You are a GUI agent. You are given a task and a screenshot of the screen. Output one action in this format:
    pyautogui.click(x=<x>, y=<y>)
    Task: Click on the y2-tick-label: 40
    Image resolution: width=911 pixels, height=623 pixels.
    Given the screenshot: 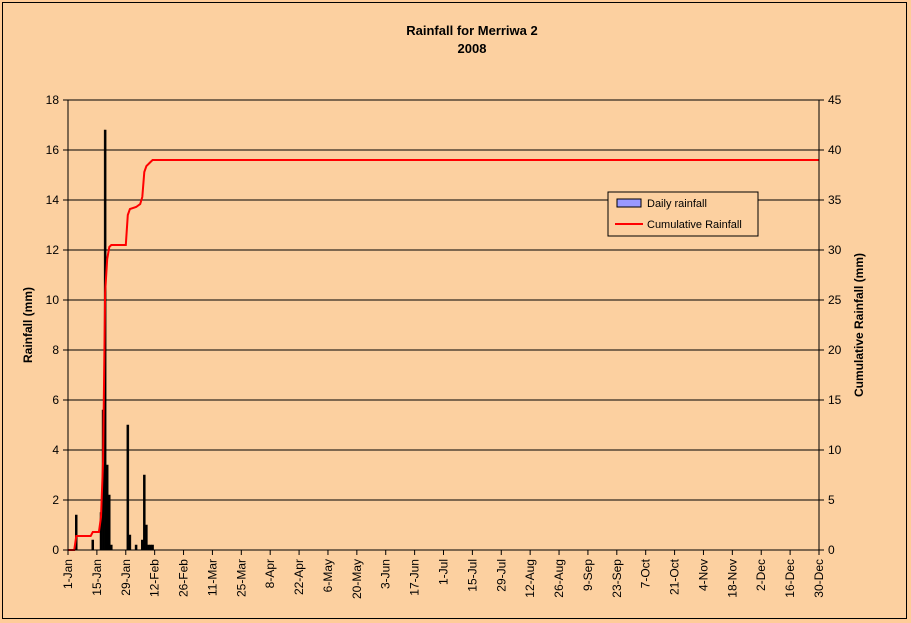 What is the action you would take?
    pyautogui.click(x=835, y=150)
    